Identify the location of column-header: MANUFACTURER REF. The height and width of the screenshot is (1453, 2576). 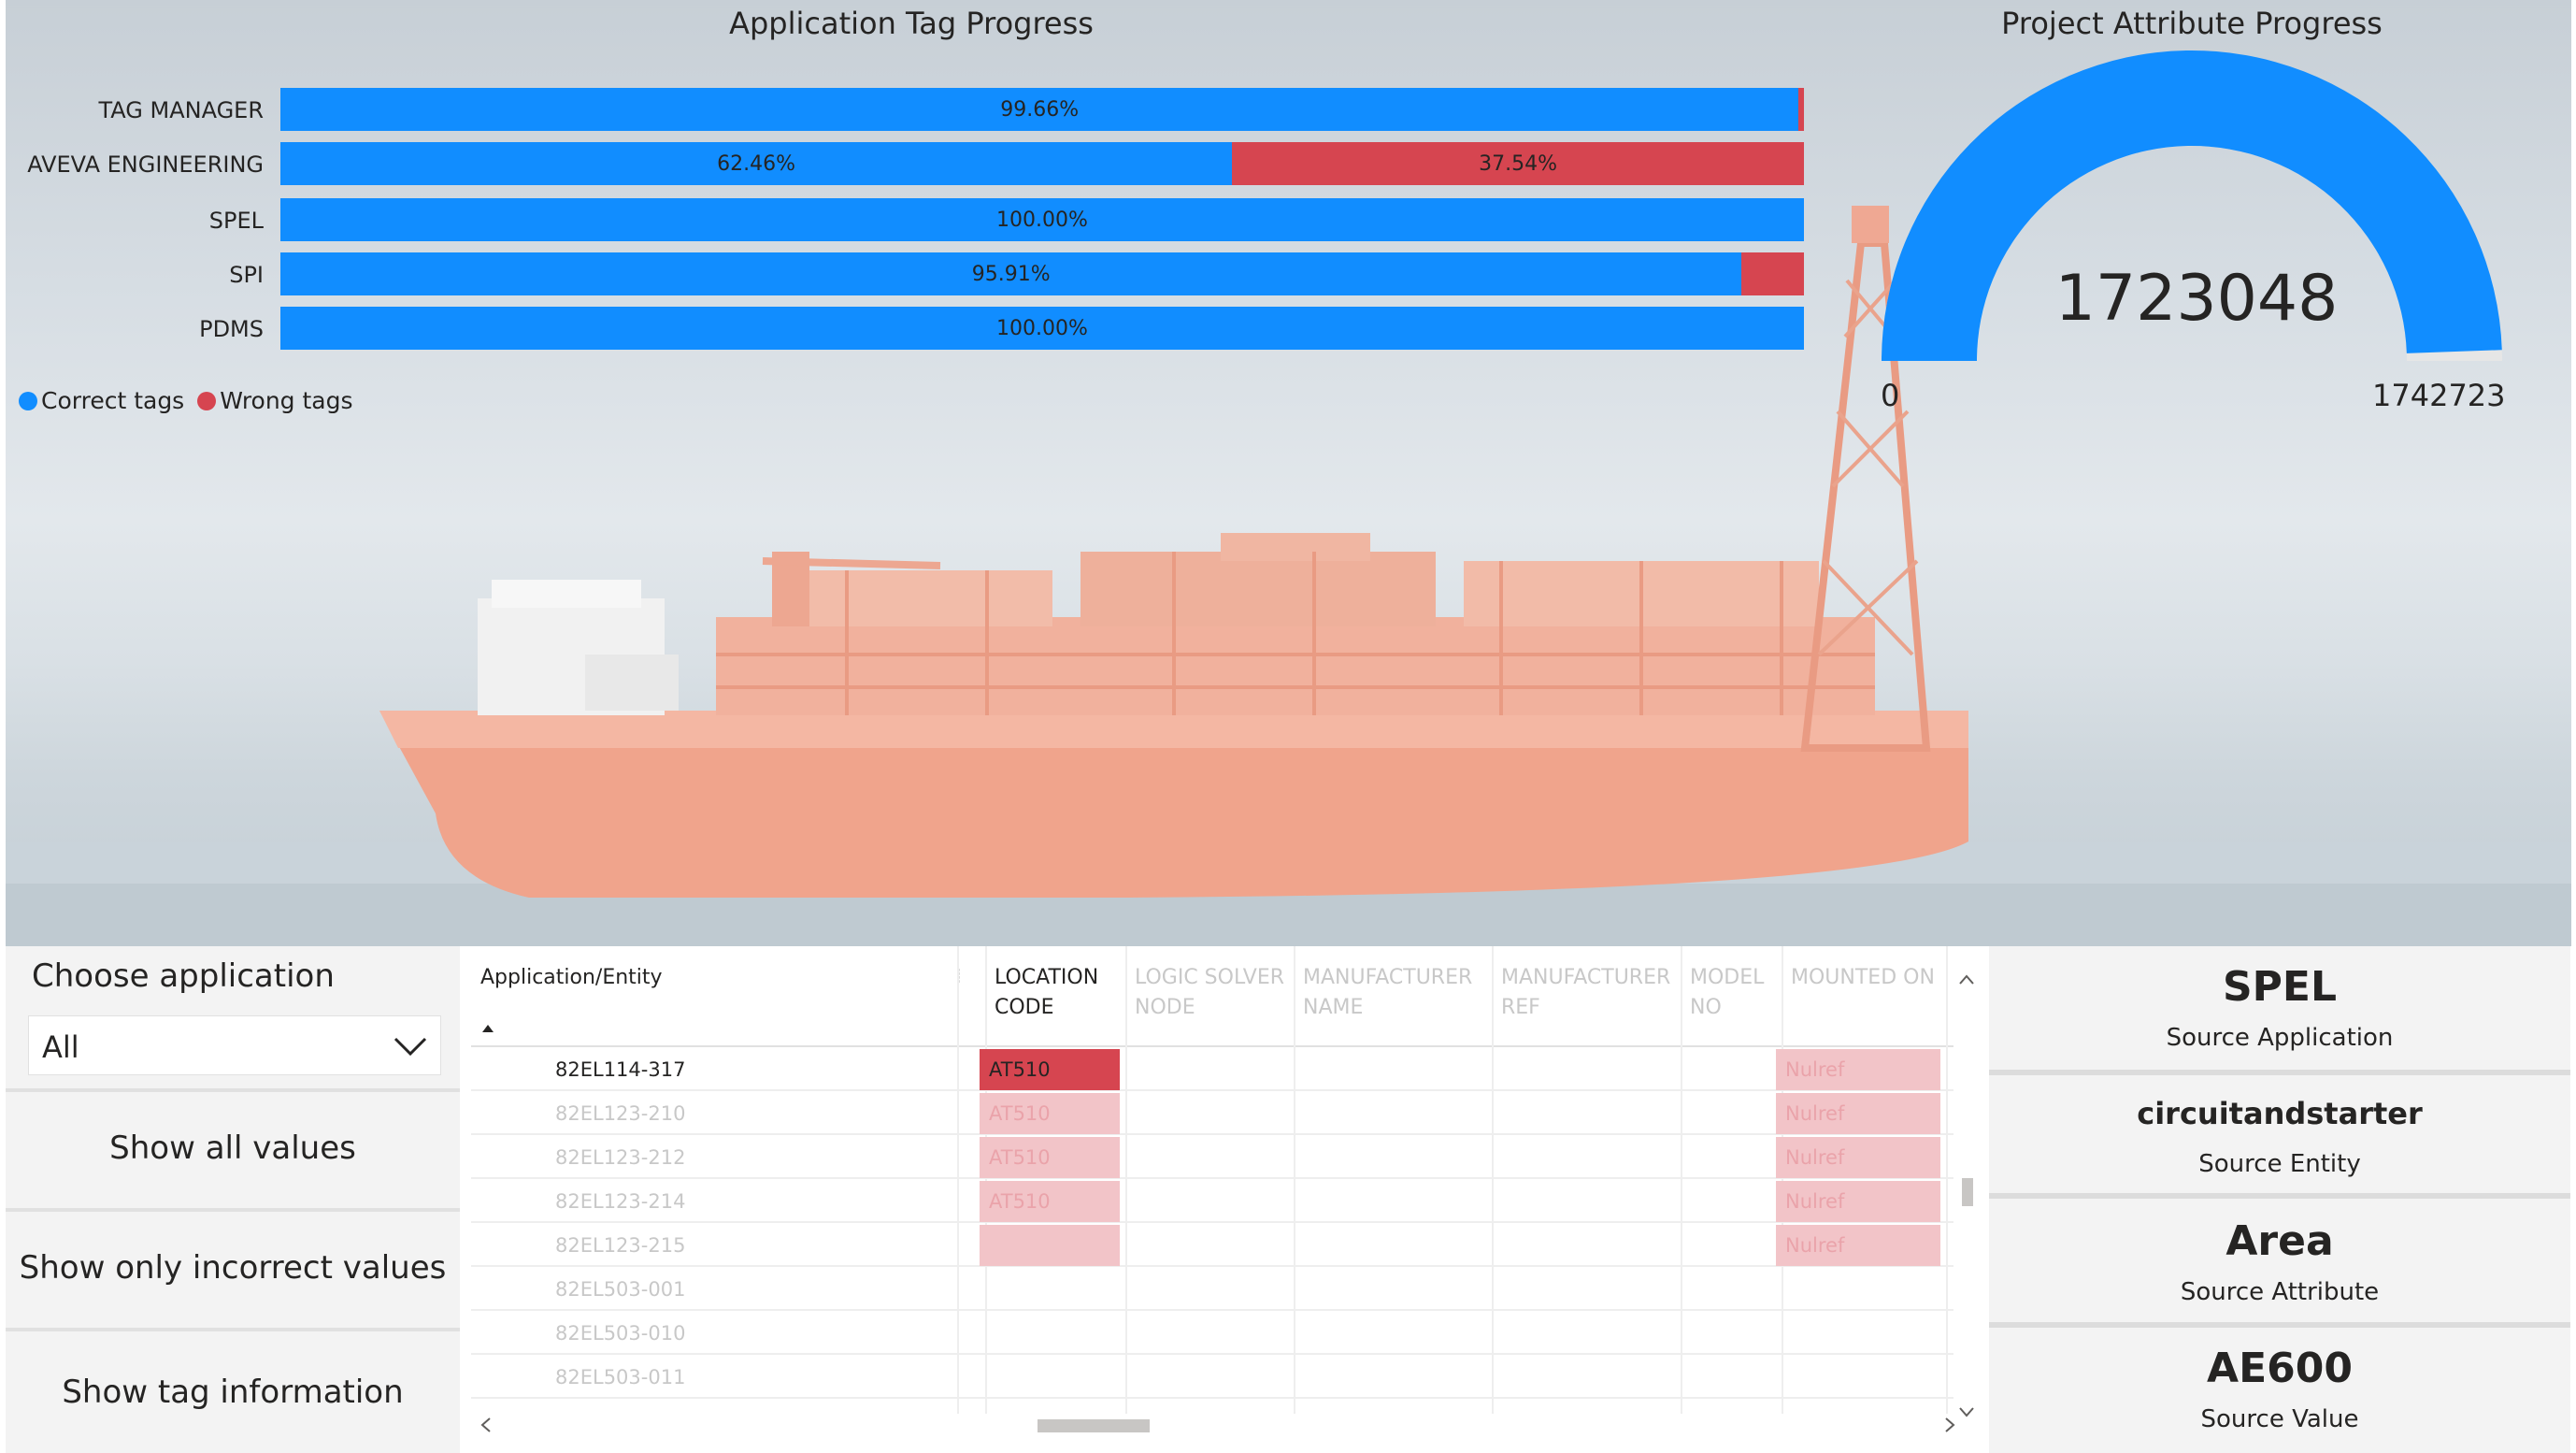
(1590, 993).